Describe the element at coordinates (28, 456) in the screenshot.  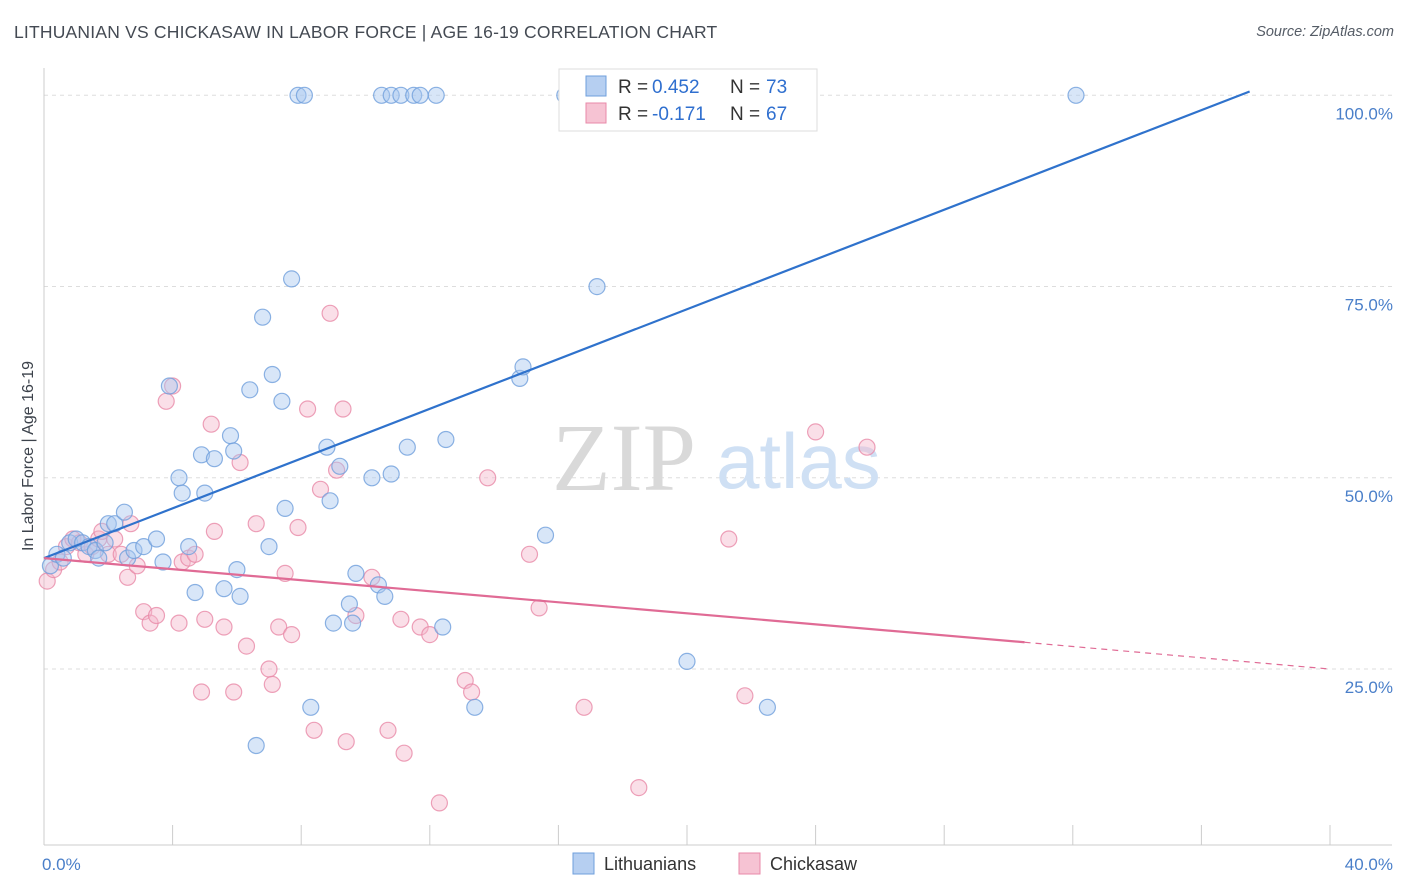
I see `y-axis-label: In Labor Force | Age 16-19` at that location.